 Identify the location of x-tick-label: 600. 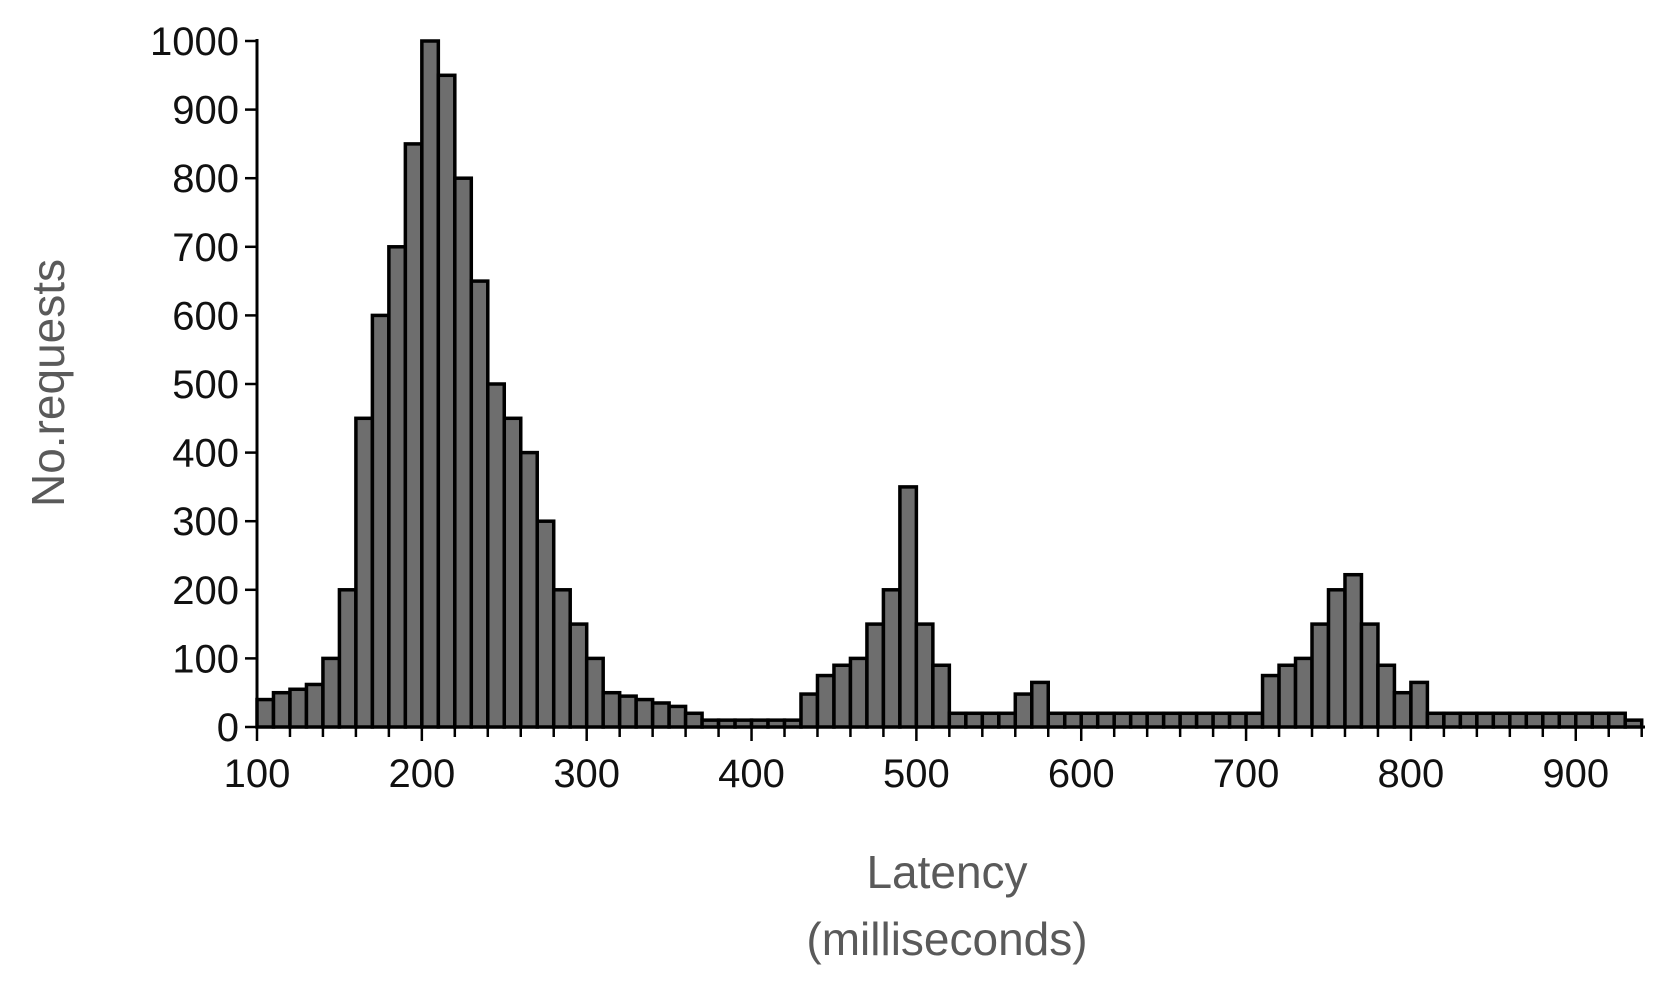
(1081, 774).